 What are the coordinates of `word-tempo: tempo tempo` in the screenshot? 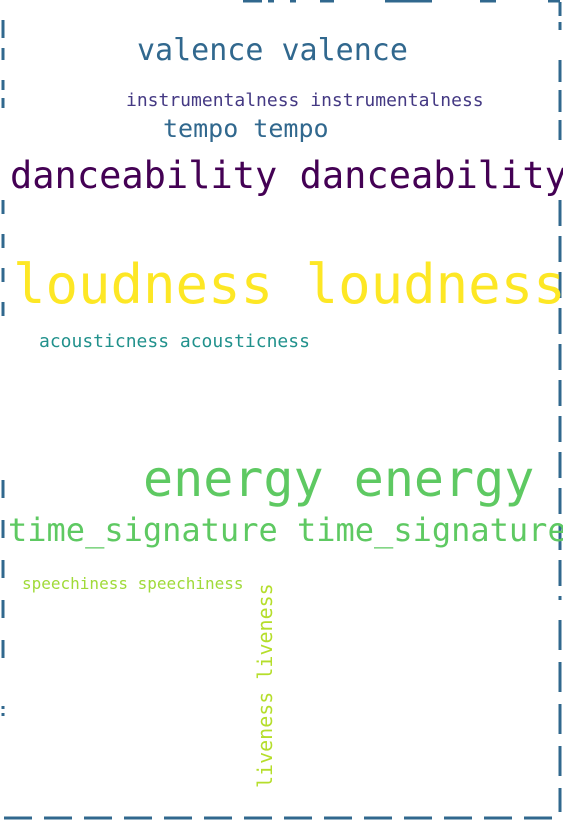 It's located at (246, 128).